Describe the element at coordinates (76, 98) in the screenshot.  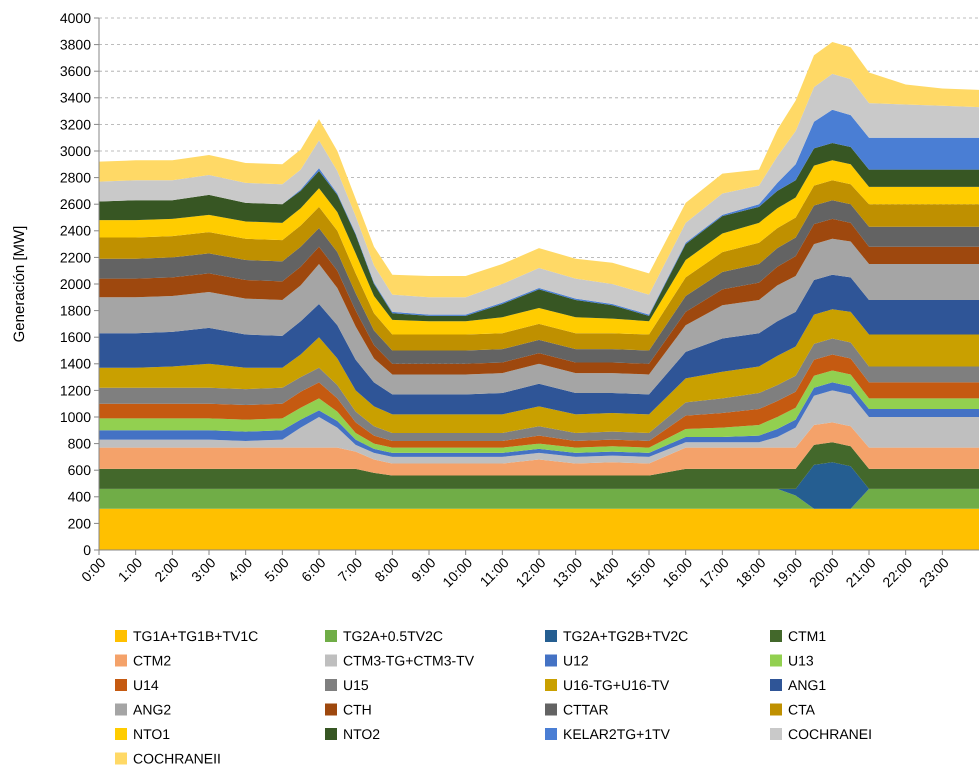
I see `y-tick-label: 3400` at that location.